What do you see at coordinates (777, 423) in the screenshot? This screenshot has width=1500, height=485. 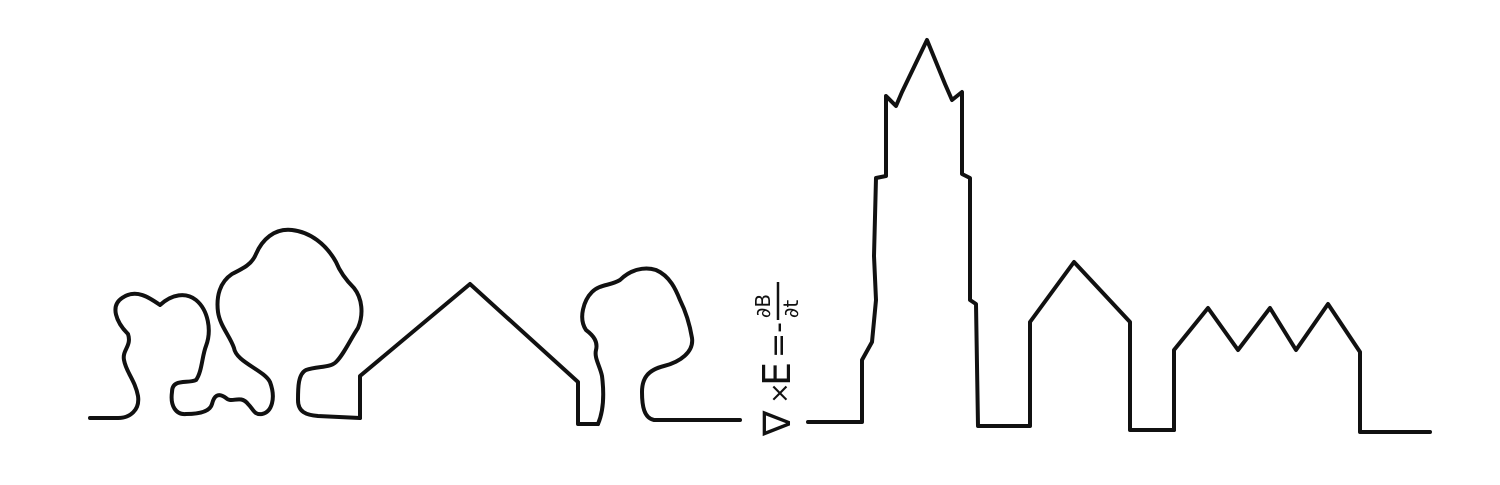 I see `nabla-symbol: ∇` at bounding box center [777, 423].